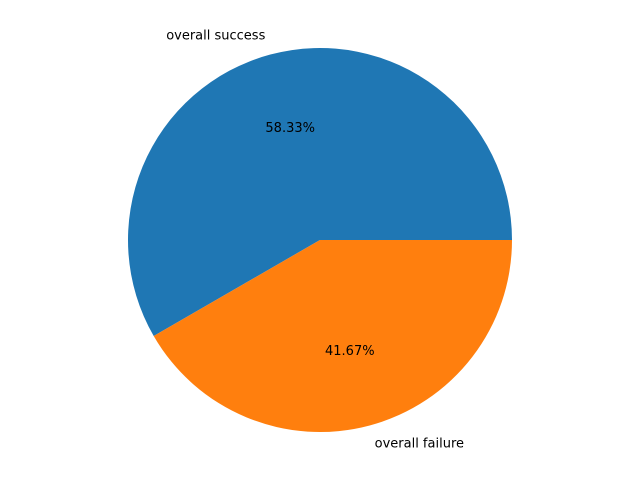 Image resolution: width=640 pixels, height=480 pixels. What do you see at coordinates (419, 444) in the screenshot?
I see `slice-label-failure: overall failure` at bounding box center [419, 444].